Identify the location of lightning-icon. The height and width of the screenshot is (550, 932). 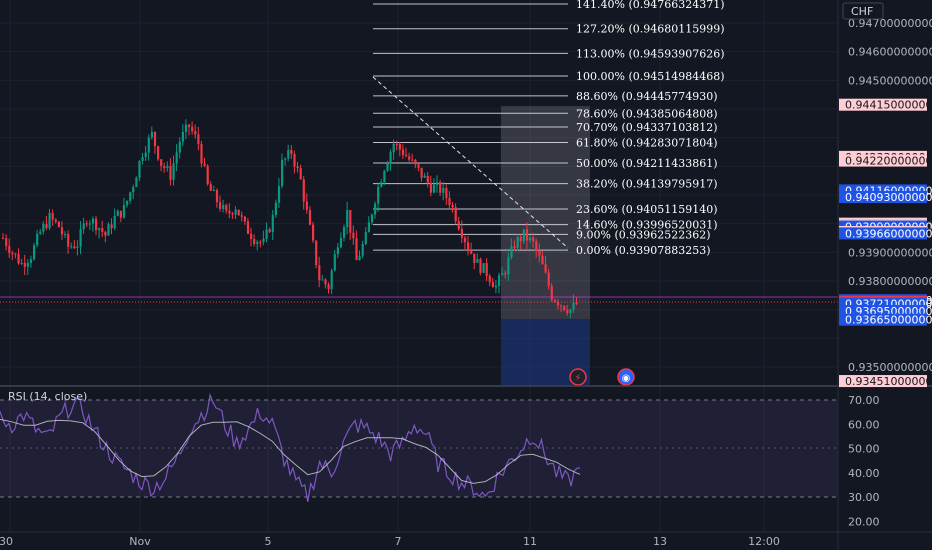
(578, 377).